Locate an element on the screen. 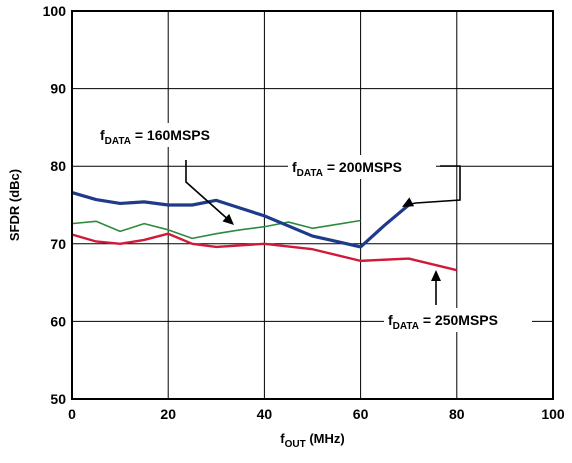 The height and width of the screenshot is (463, 572). x-tick-label: 20 is located at coordinates (168, 414).